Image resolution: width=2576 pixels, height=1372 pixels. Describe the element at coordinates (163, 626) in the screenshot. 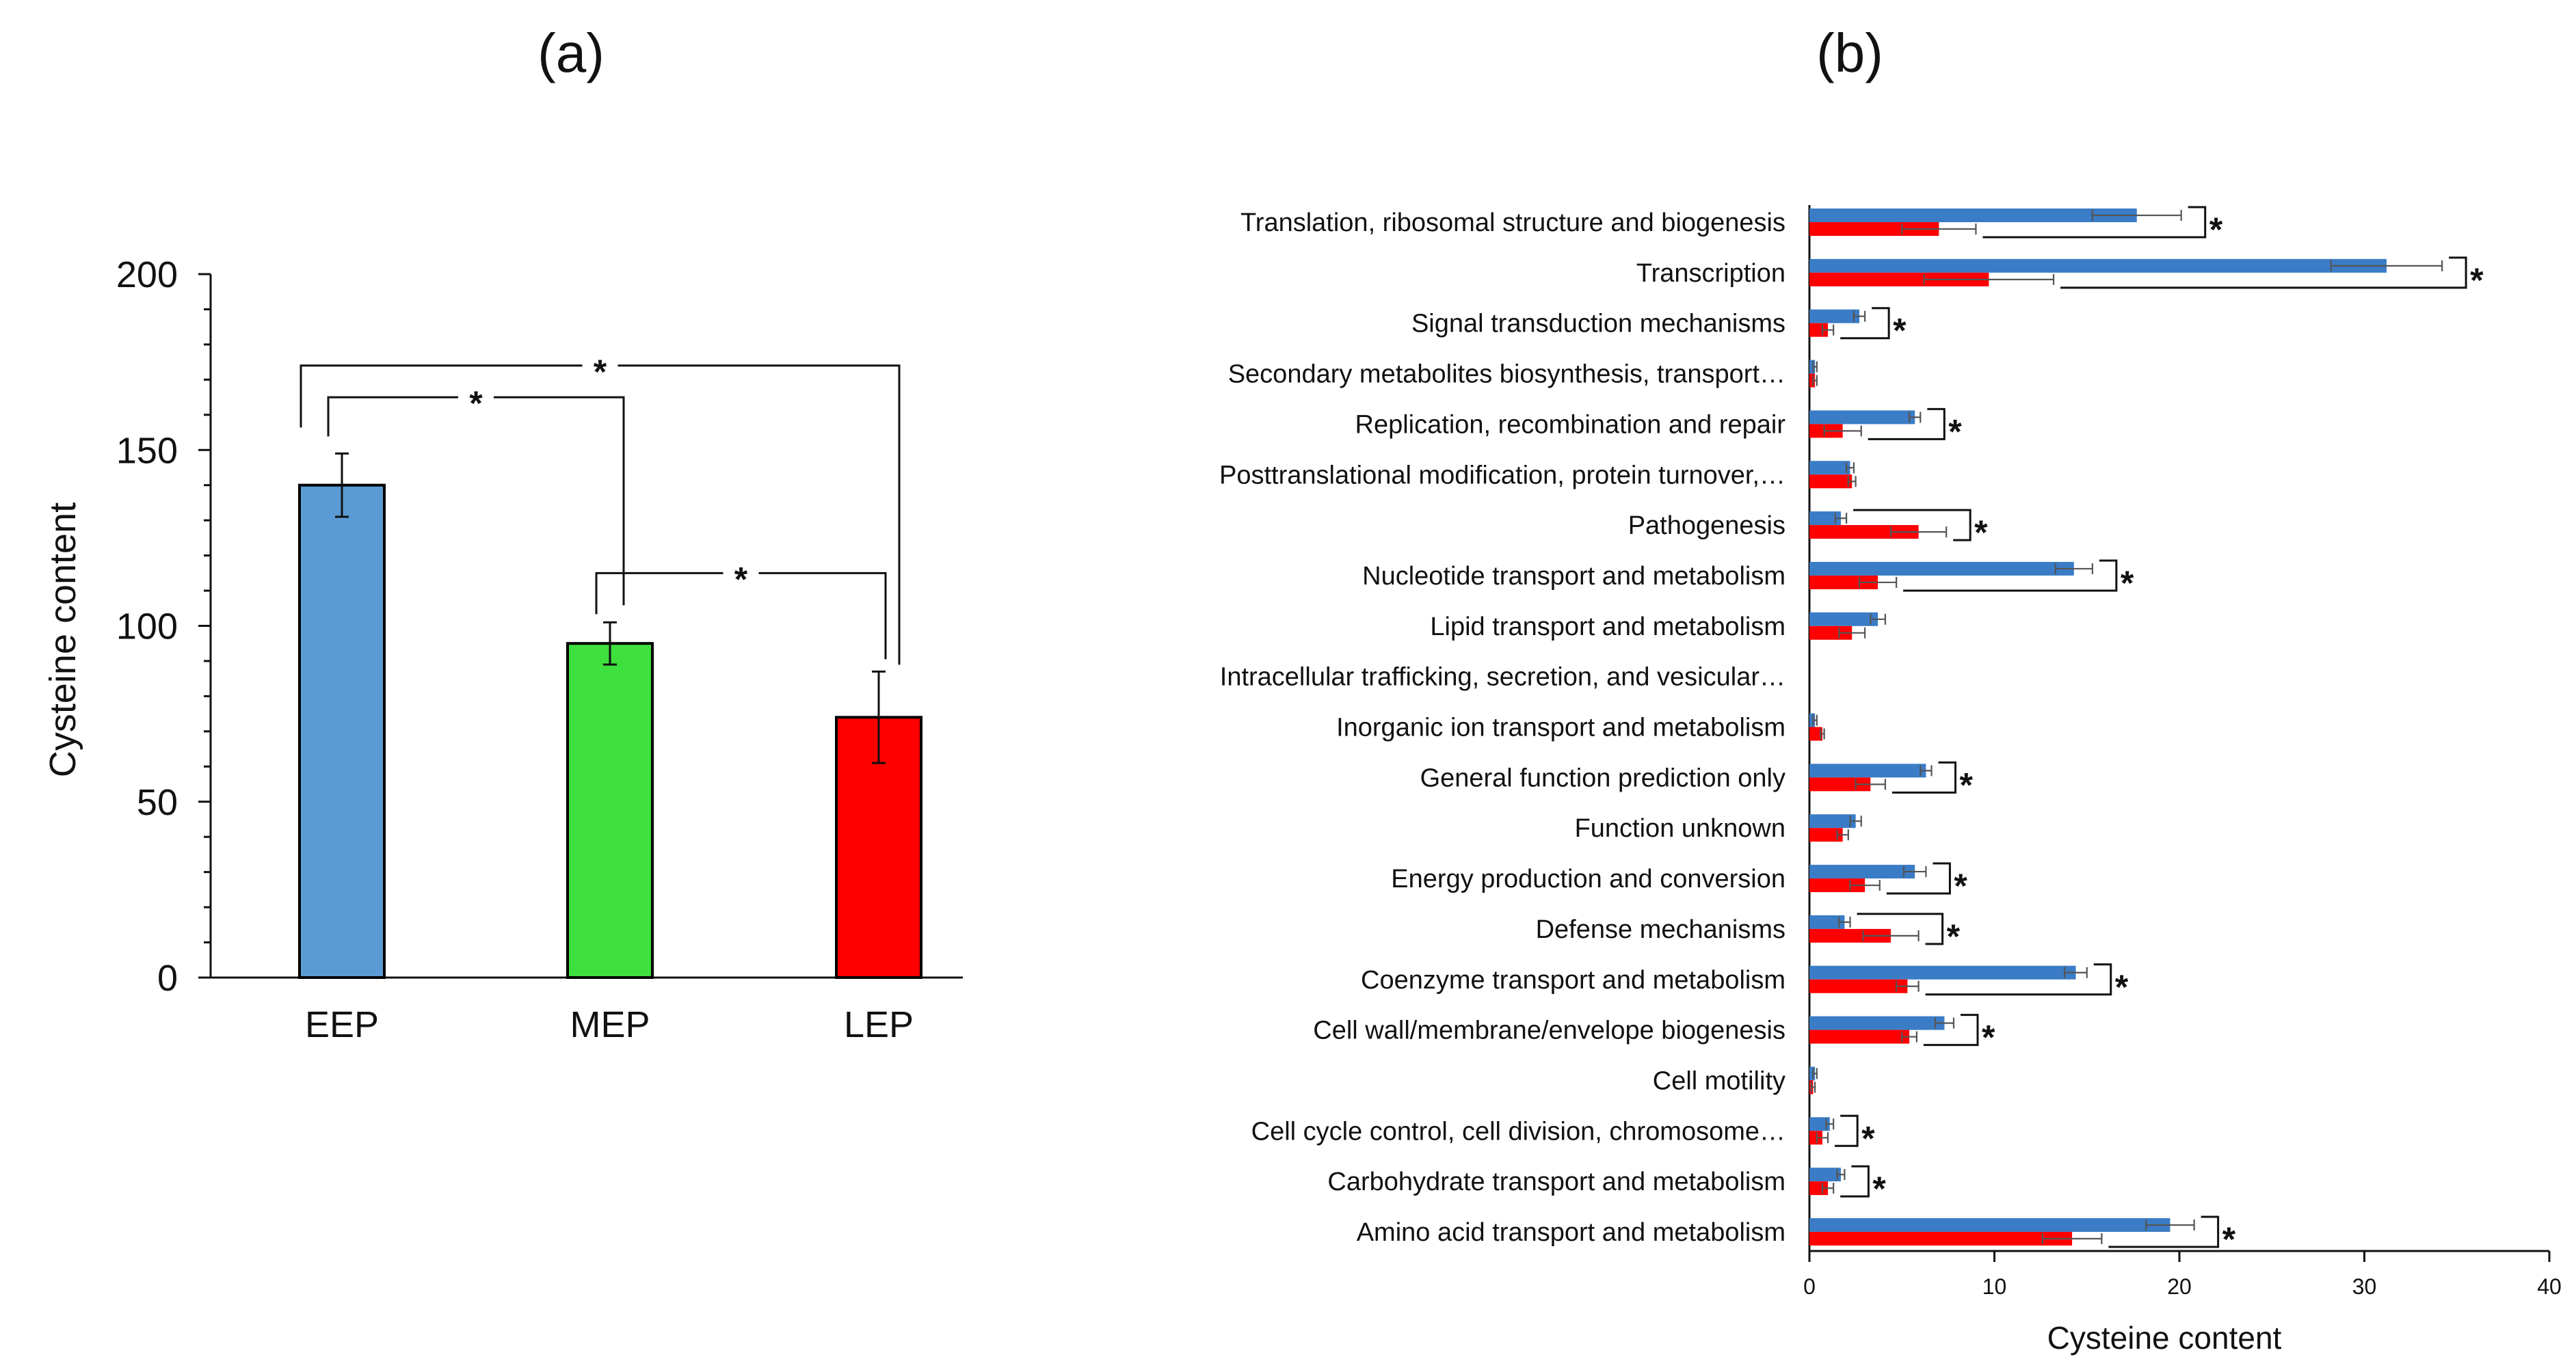

I see `panel-a-y-ticks: 0 50 100 150 200` at that location.